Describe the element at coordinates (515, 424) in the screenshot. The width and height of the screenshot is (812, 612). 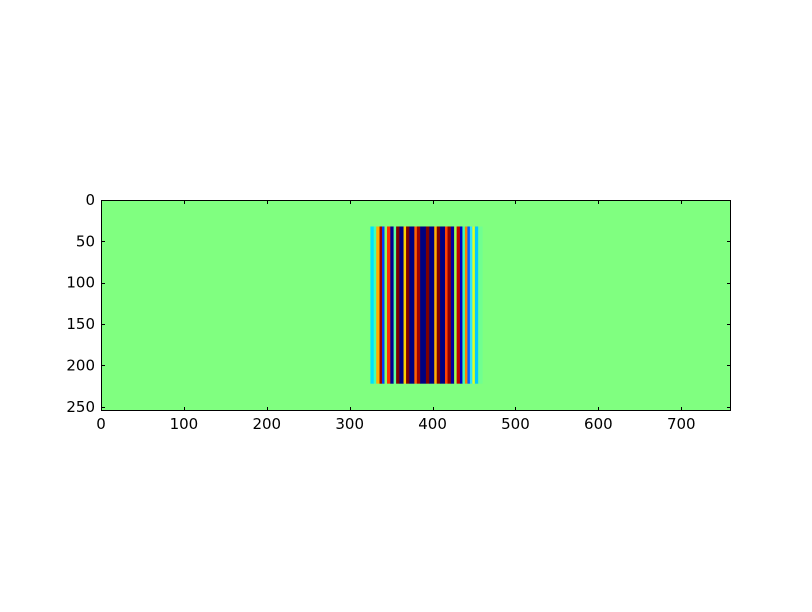
I see `x-tick-label: 500` at that location.